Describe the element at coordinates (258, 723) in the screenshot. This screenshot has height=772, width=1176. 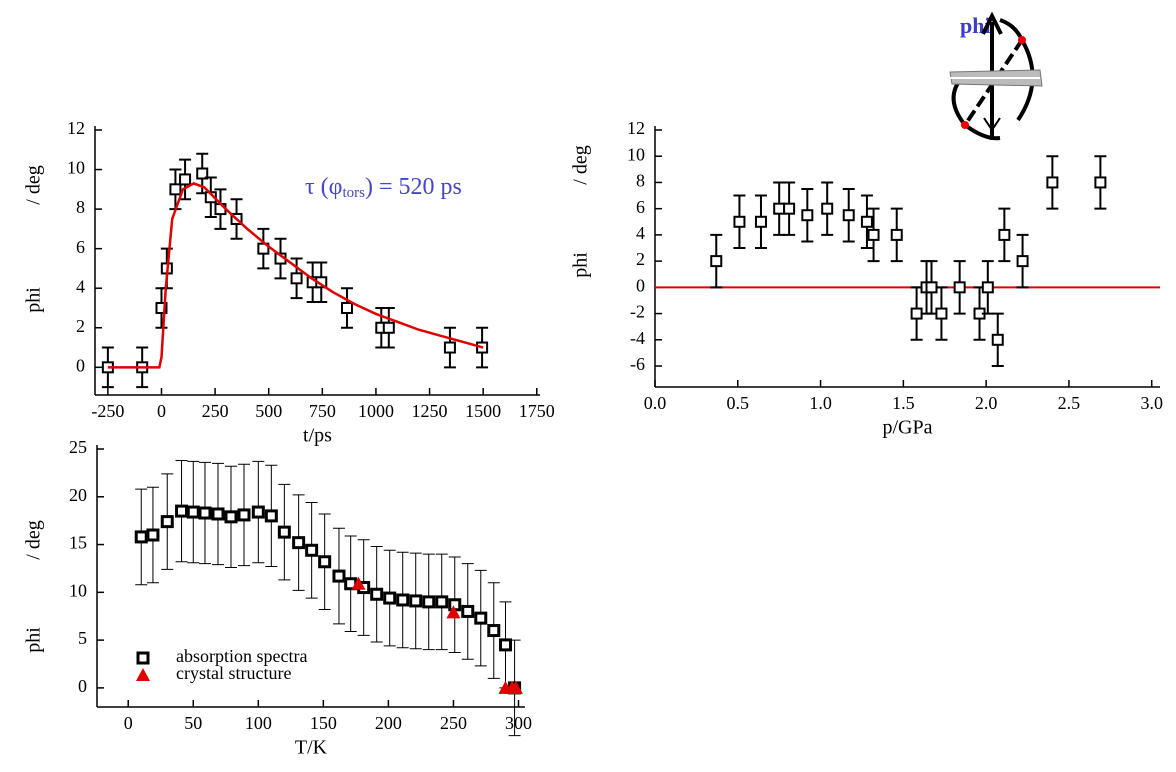
I see `x-tick-label: 100` at that location.